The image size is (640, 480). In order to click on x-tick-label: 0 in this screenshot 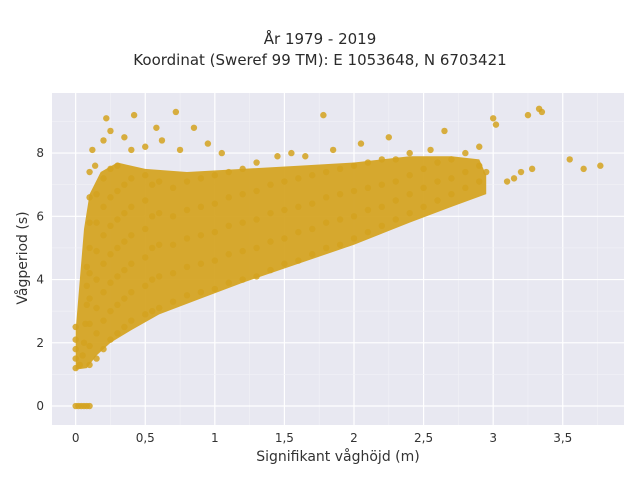, I will do `click(76, 438)`.